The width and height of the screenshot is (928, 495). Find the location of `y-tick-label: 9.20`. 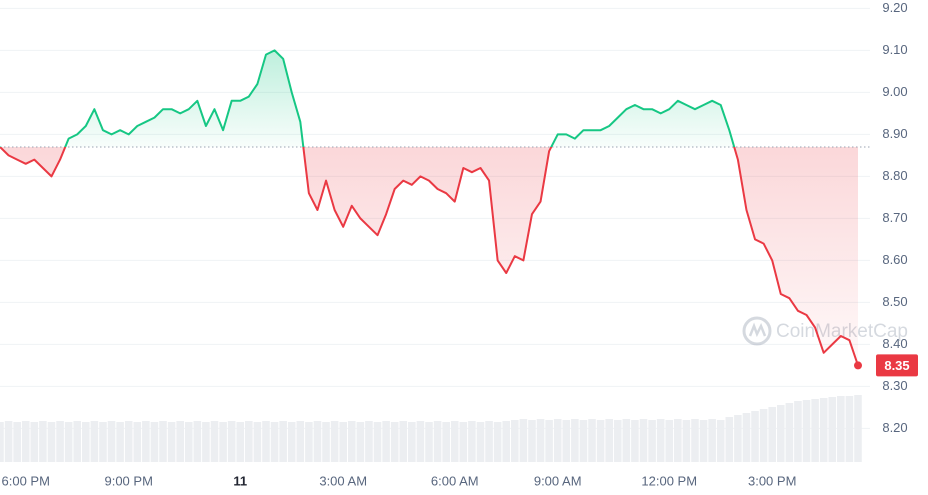

y-tick-label: 9.20 is located at coordinates (894, 7).